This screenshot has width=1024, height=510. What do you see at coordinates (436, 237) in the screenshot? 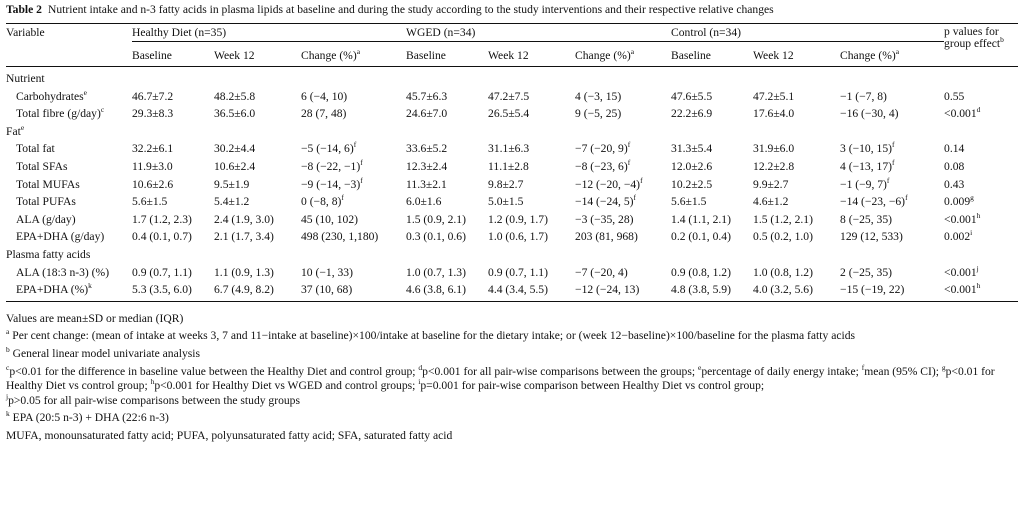
I see `table-cell: 0.3 (0.1, 0.6)` at bounding box center [436, 237].